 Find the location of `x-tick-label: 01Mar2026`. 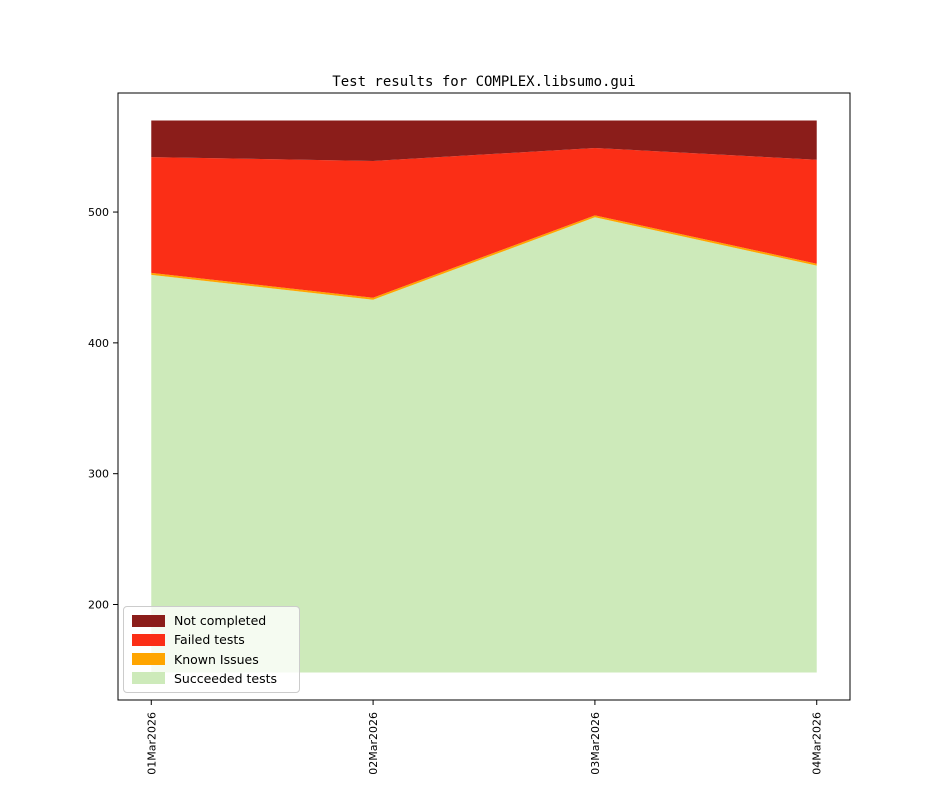

x-tick-label: 01Mar2026 is located at coordinates (151, 743).